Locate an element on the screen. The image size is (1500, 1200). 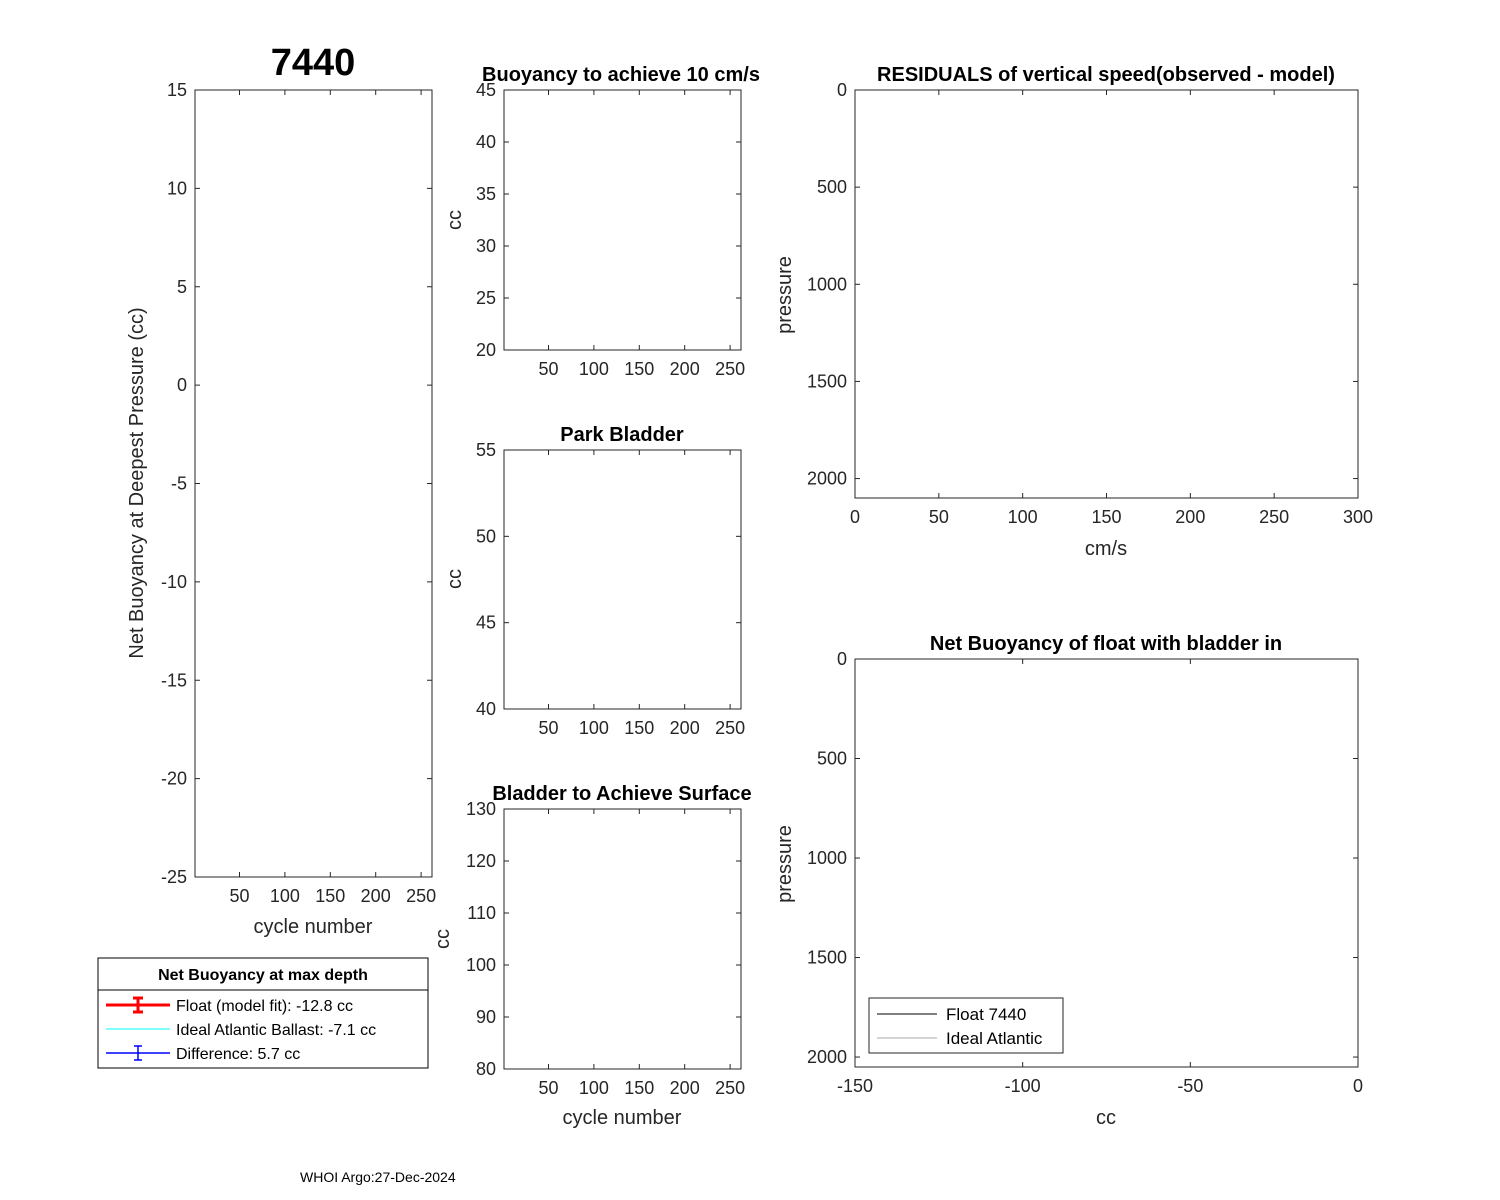
net-buoyancy-ytick-label: 0 is located at coordinates (182, 385).